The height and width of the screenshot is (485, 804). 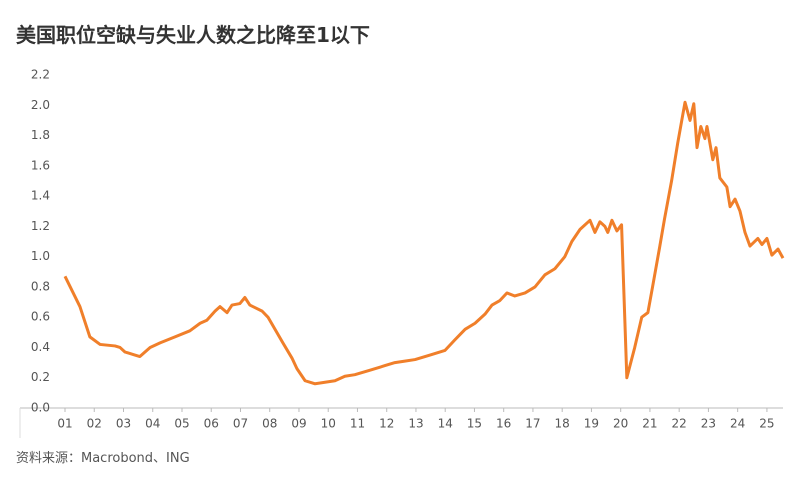 What do you see at coordinates (679, 424) in the screenshot?
I see `x-tick-label: 22` at bounding box center [679, 424].